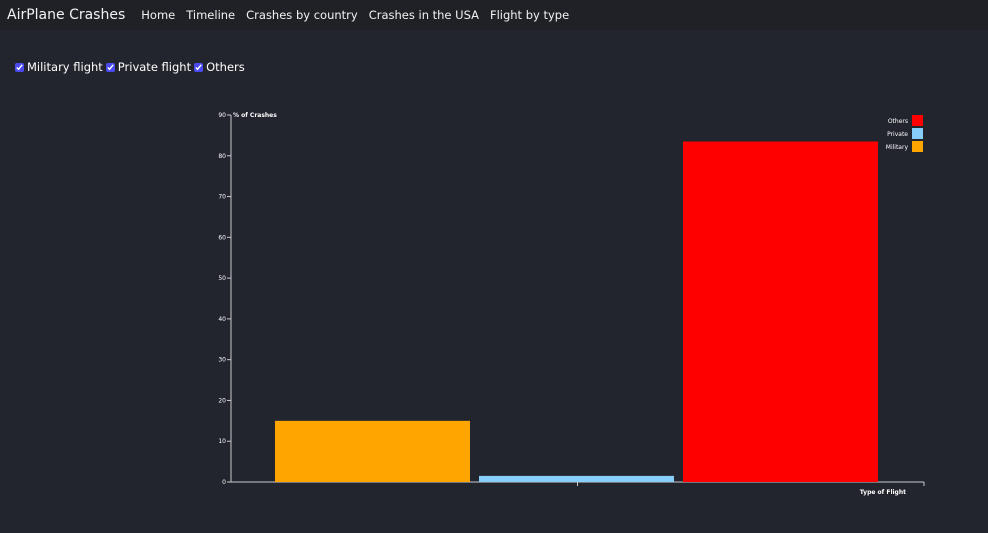 The width and height of the screenshot is (988, 533). Describe the element at coordinates (222, 115) in the screenshot. I see `y-tick-label-90: 90` at that location.